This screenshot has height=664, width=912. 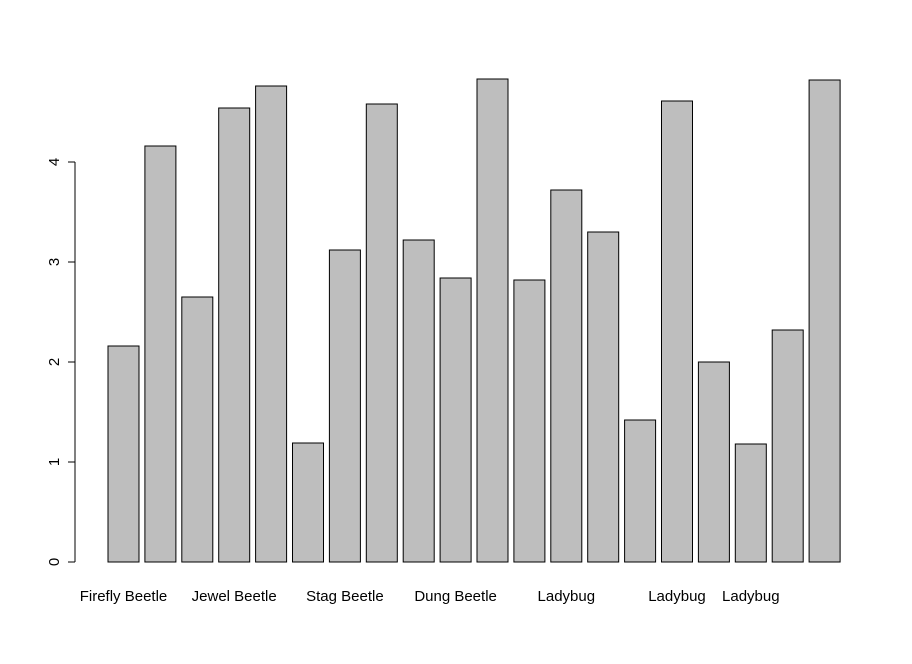 I want to click on y-tick-label: 3, so click(x=54, y=262).